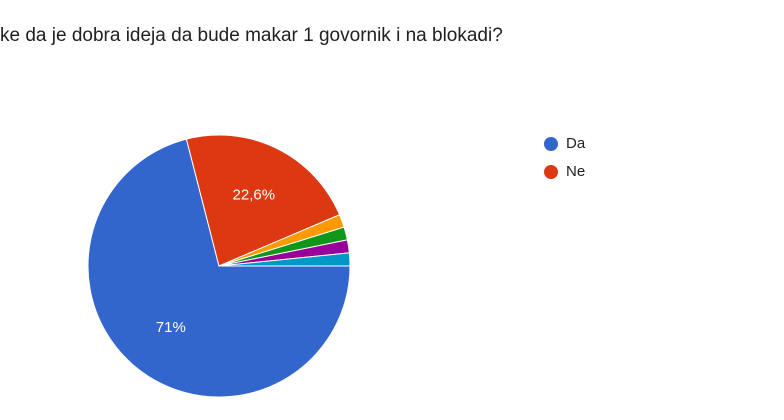 The width and height of the screenshot is (784, 420). Describe the element at coordinates (254, 194) in the screenshot. I see `slice-label: 22,6%` at that location.